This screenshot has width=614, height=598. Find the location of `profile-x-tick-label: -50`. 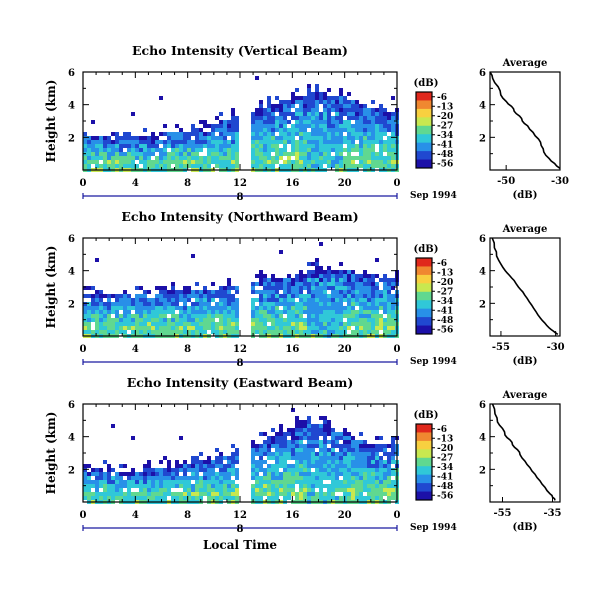

profile-x-tick-label: -50 is located at coordinates (506, 181).